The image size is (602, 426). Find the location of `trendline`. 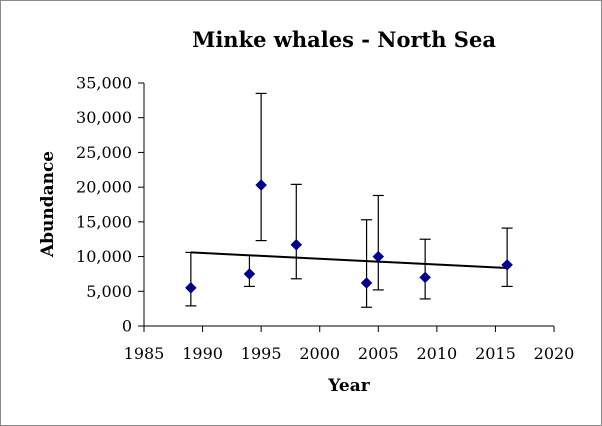

trendline is located at coordinates (349, 260).